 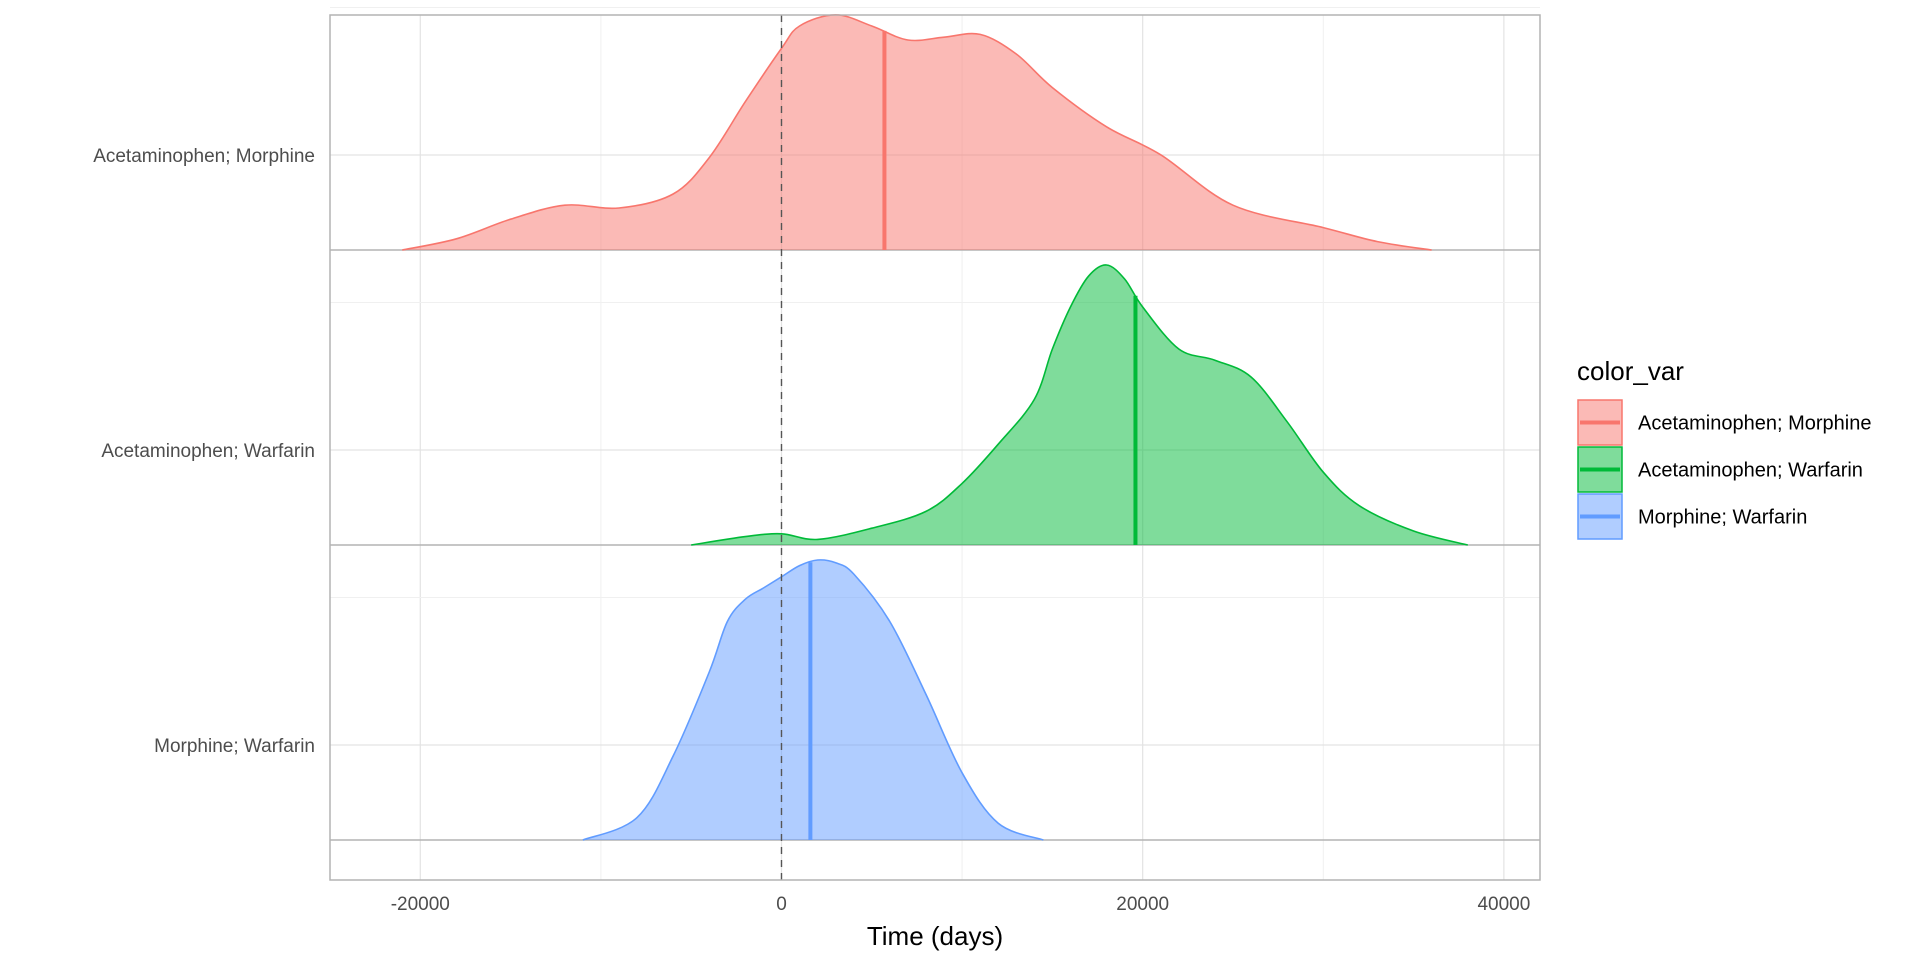 I want to click on legend-label: Acetaminophen; Morphine, so click(x=1754, y=424).